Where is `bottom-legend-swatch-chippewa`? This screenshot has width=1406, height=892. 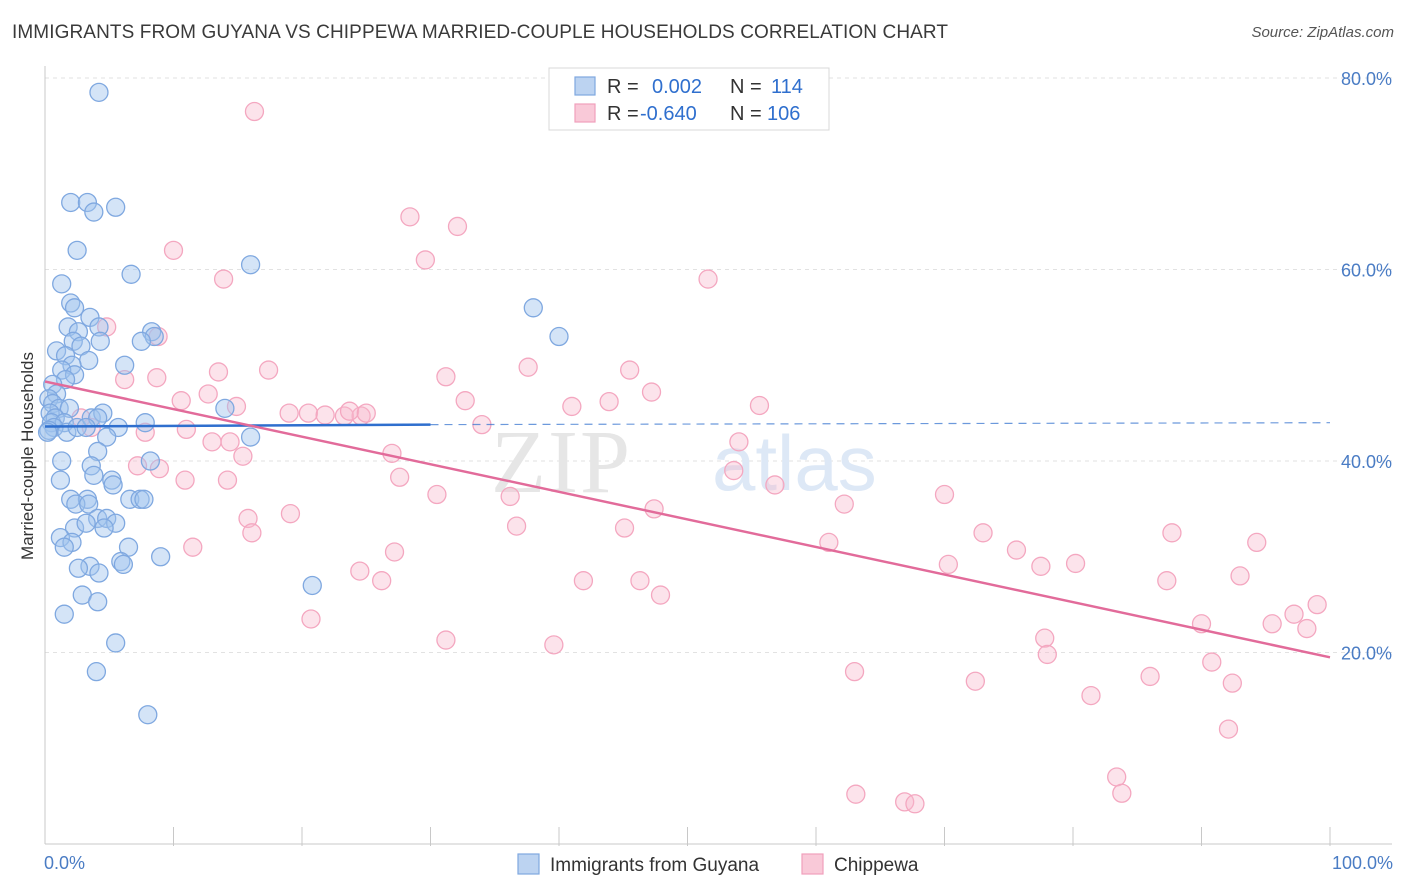
bottom-legend-swatch-chippewa is located at coordinates (812, 864).